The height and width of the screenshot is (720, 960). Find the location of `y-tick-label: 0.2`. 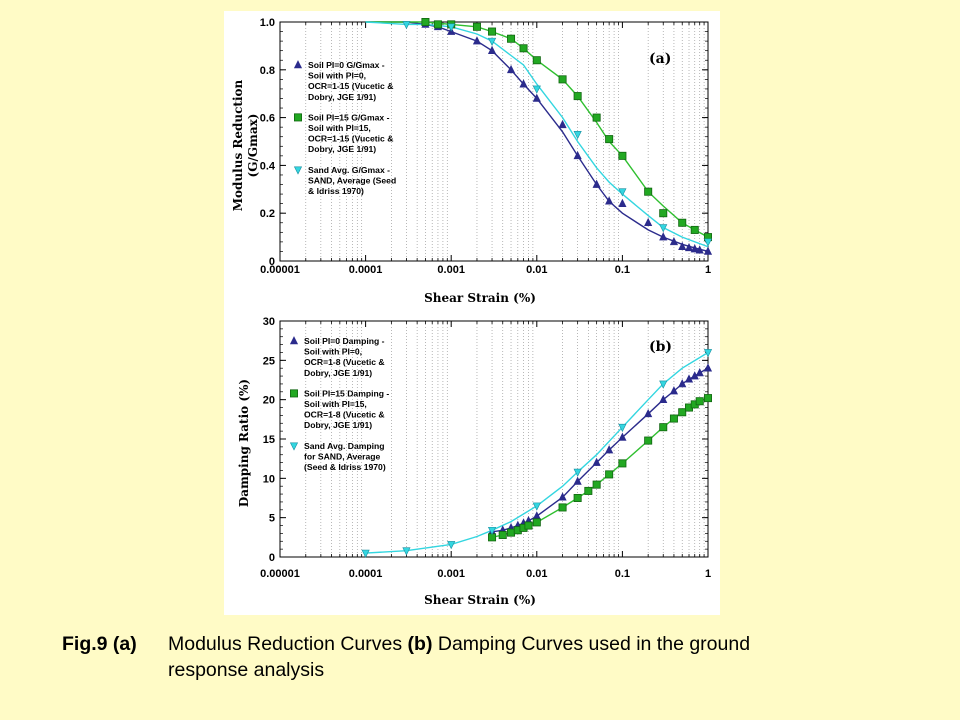

y-tick-label: 0.2 is located at coordinates (267, 214).